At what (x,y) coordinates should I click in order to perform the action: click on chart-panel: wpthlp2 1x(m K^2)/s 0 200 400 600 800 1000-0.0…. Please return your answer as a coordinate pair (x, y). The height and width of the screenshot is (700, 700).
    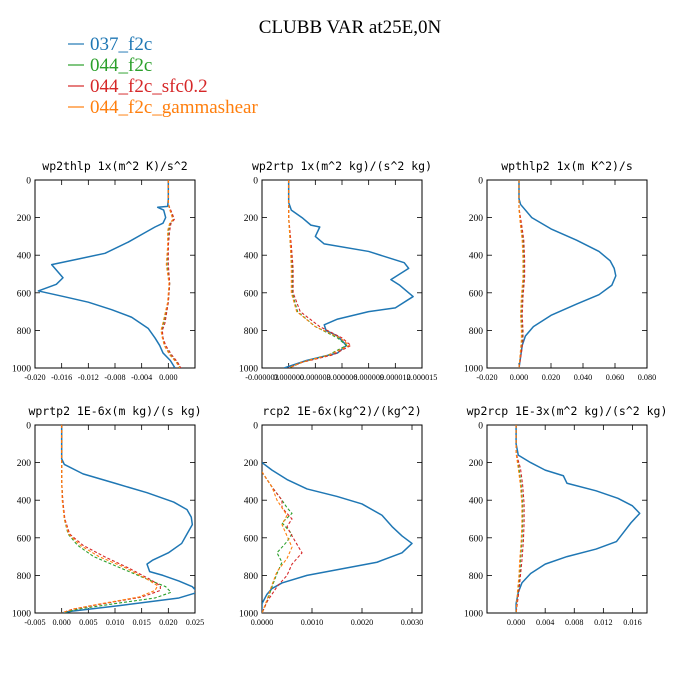
    Looking at the image, I should click on (560, 270).